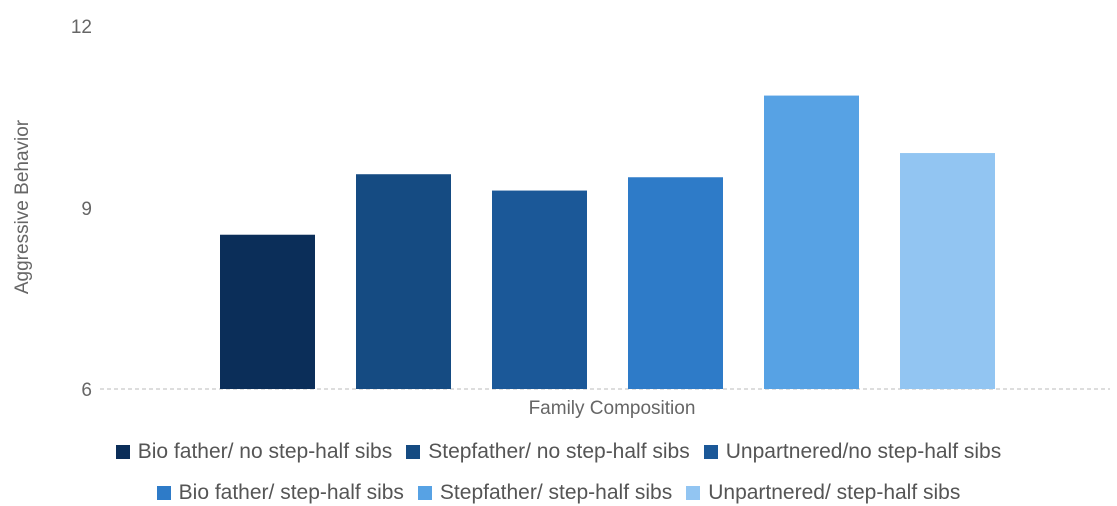 The image size is (1117, 506). What do you see at coordinates (612, 408) in the screenshot?
I see `x-axis-title: Family Composition` at bounding box center [612, 408].